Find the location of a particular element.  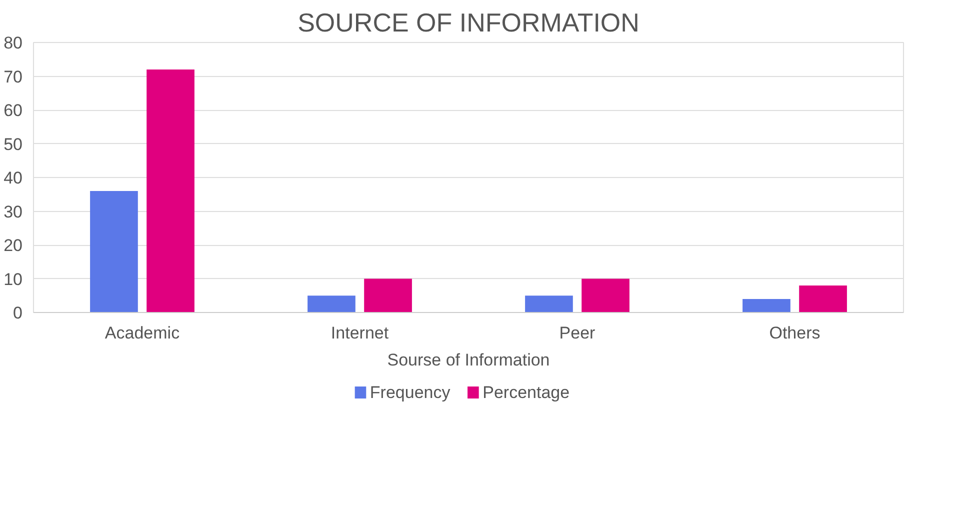

y-tick-label: 60 is located at coordinates (13, 110).